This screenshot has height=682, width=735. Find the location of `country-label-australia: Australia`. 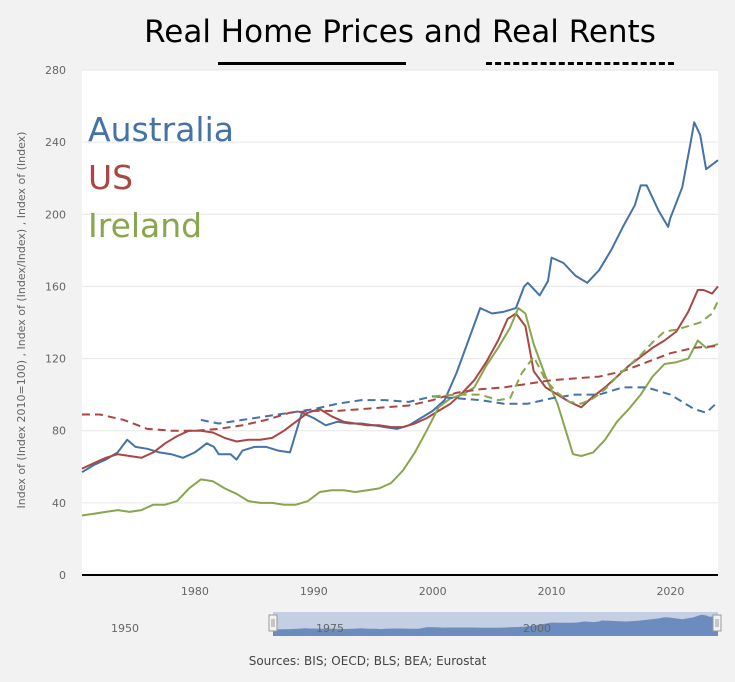

country-label-australia: Australia is located at coordinates (161, 129).